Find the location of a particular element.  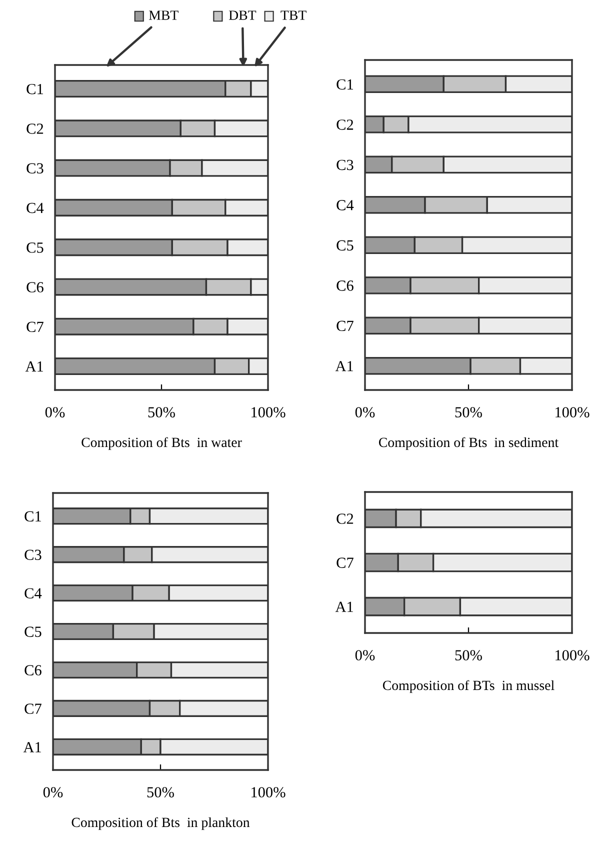

legend-label: TBT is located at coordinates (293, 15).